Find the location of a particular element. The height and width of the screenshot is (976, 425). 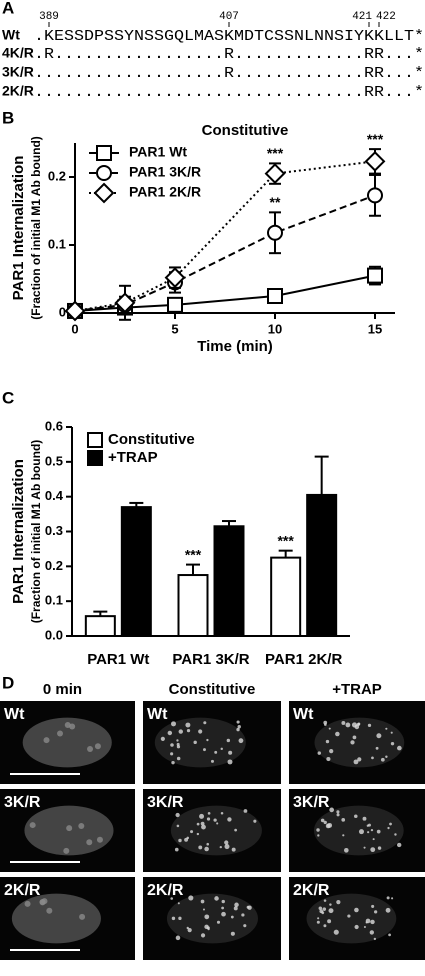

y-tick-label: 0.0 is located at coordinates (54, 634).